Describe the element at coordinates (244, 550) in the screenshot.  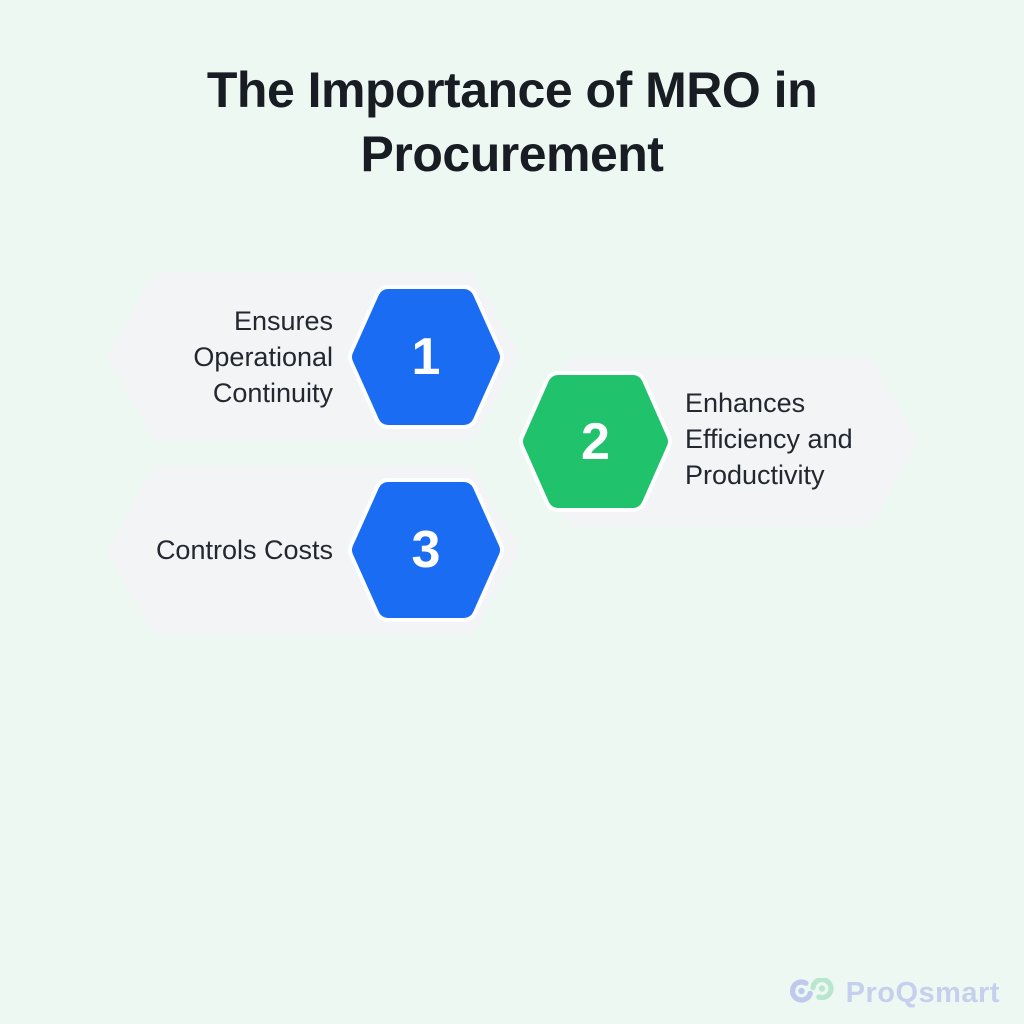
I see `item-3-label: Controls Costs` at that location.